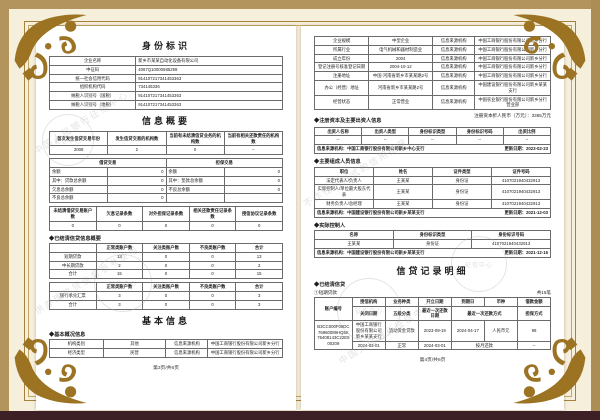 The height and width of the screenshot is (420, 600). Describe the element at coordinates (300, 4) in the screenshot. I see `frame-band-top` at that location.